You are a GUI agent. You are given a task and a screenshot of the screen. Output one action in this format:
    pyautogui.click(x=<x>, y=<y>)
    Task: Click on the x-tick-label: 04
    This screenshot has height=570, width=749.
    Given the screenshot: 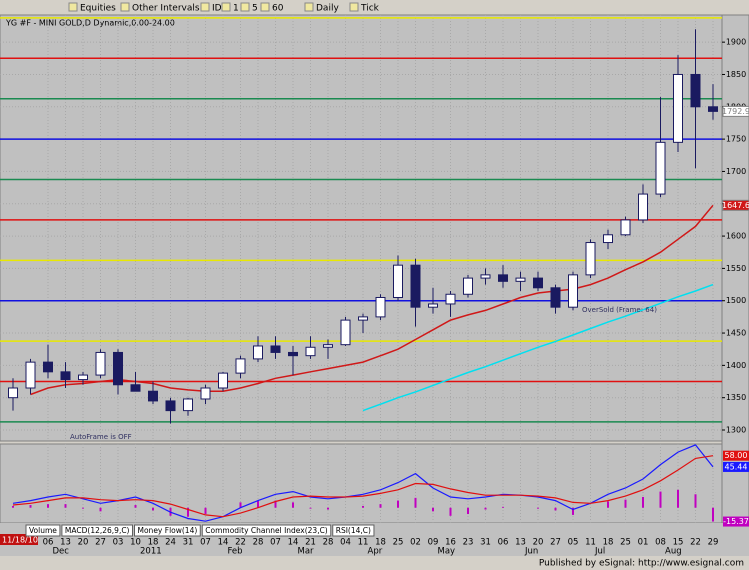 What is the action you would take?
    pyautogui.click(x=345, y=543)
    